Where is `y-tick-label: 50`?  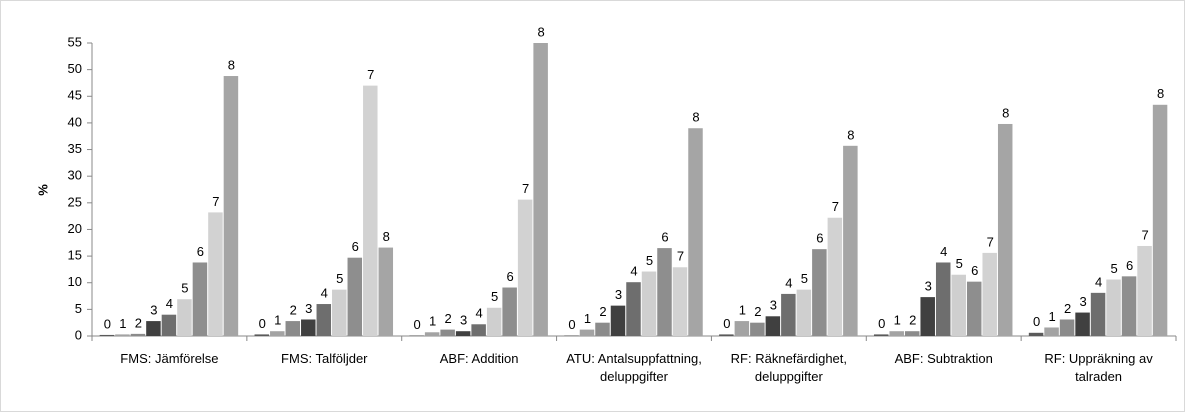
y-tick-label: 50 is located at coordinates (75, 68).